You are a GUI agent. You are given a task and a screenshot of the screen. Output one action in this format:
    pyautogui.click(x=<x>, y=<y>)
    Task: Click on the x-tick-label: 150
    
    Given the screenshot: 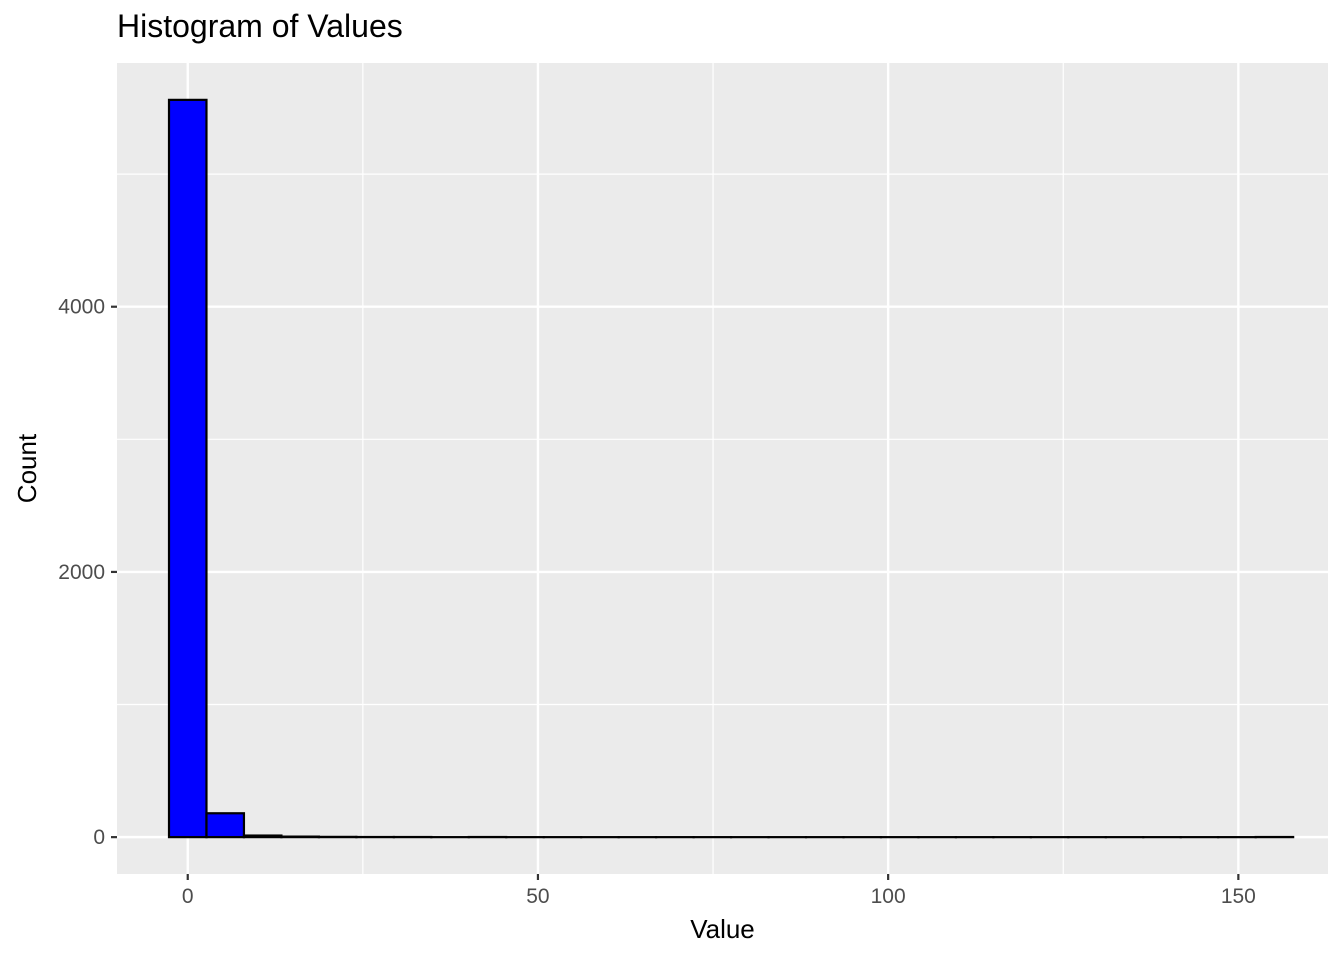 What is the action you would take?
    pyautogui.click(x=1238, y=896)
    